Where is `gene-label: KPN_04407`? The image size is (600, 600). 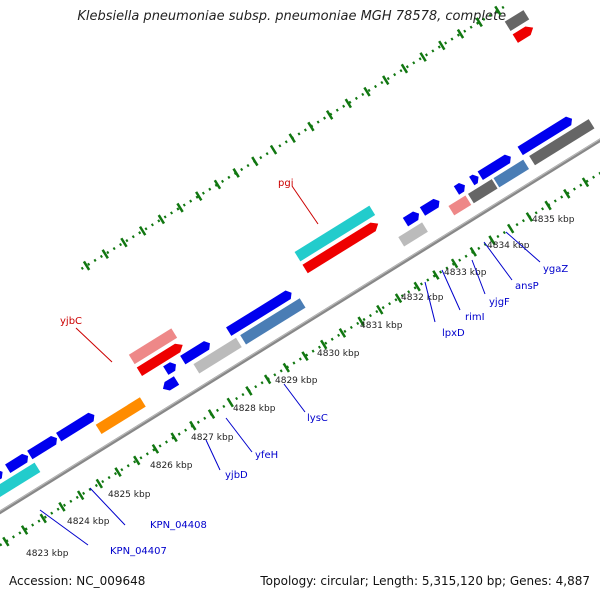 gene-label: KPN_04407 is located at coordinates (138, 551).